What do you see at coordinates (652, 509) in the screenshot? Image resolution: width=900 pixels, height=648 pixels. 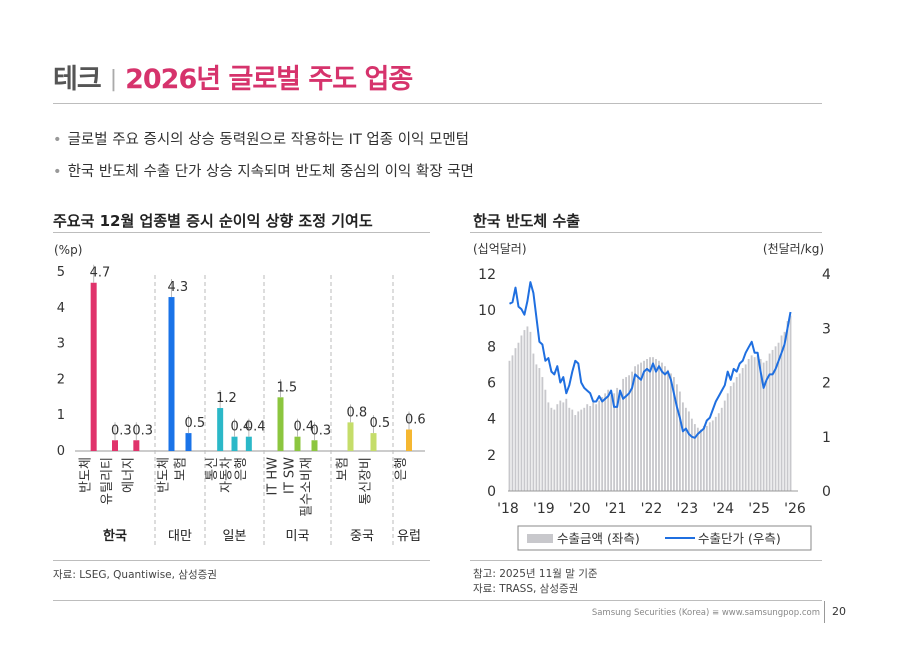 I see `x-tick-label: '22` at bounding box center [652, 509].